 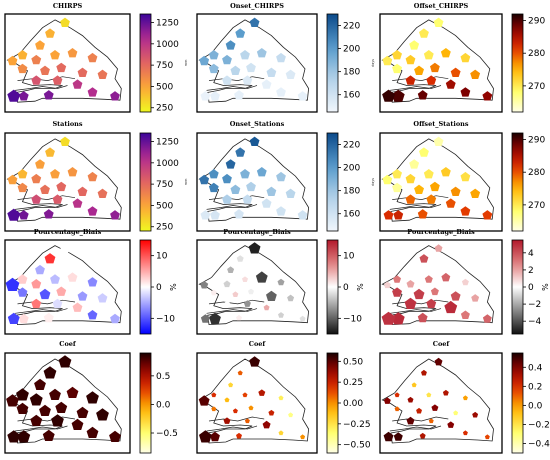 What do you see at coordinates (96, 176) in the screenshot?
I see `panel-2-1: Stations 1250 1000 750 500 250 mm` at bounding box center [96, 176].